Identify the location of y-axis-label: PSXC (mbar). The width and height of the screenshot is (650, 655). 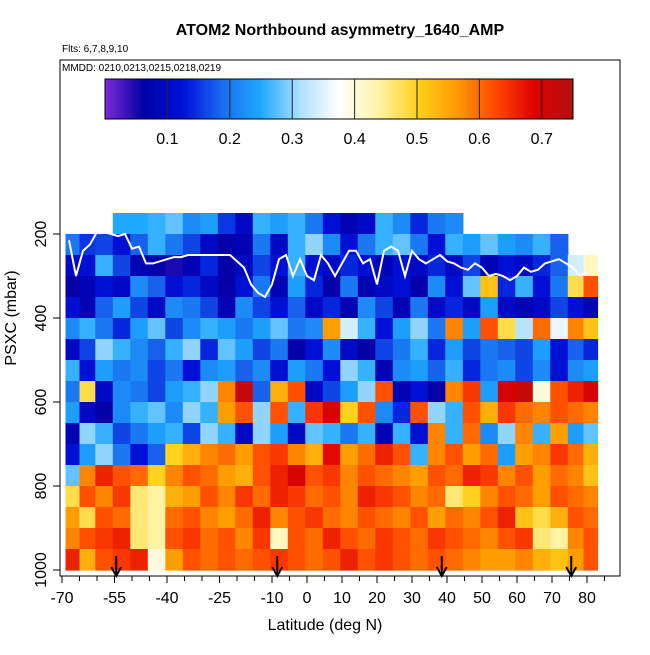
(11, 317).